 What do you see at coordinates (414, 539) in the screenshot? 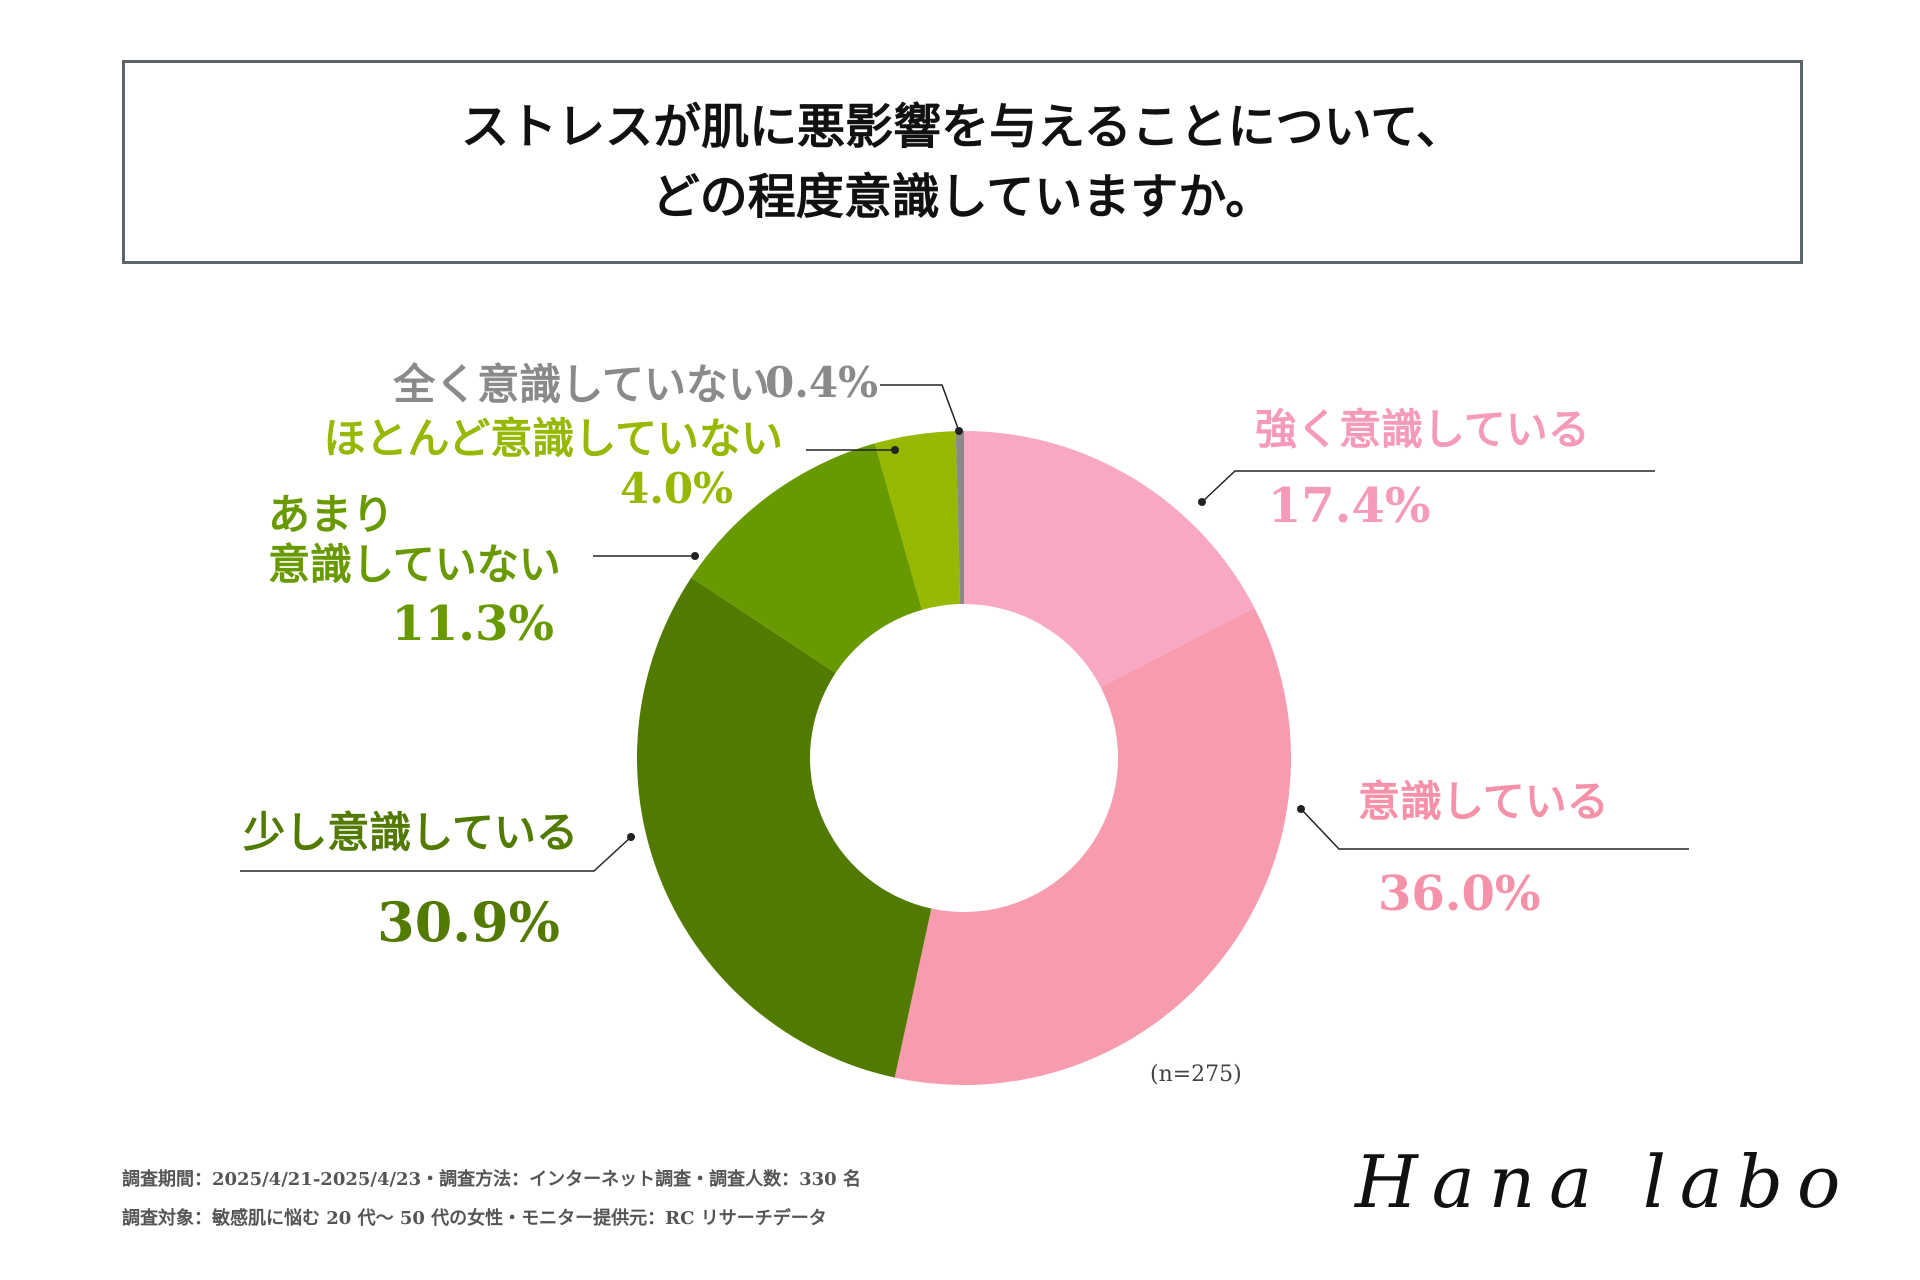
I see `category-label: あまり 意識していない` at bounding box center [414, 539].